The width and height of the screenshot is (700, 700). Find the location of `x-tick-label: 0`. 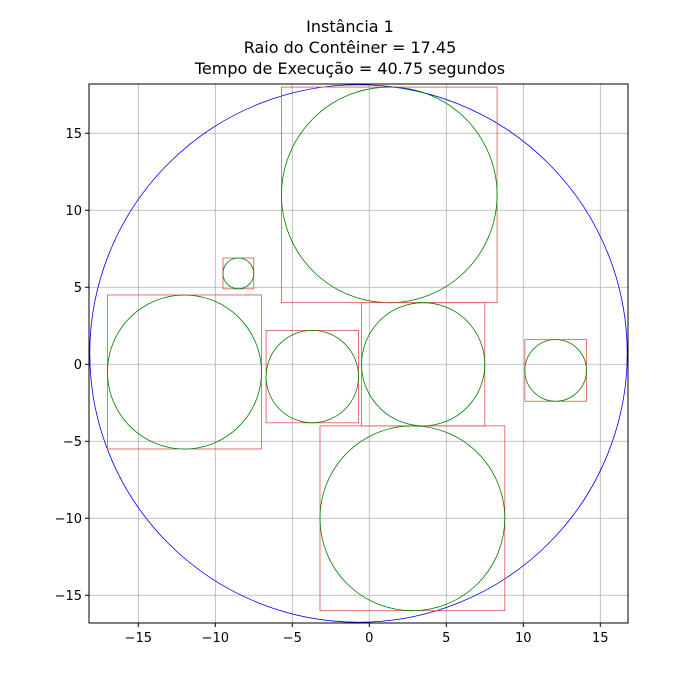

x-tick-label: 0 is located at coordinates (369, 638).